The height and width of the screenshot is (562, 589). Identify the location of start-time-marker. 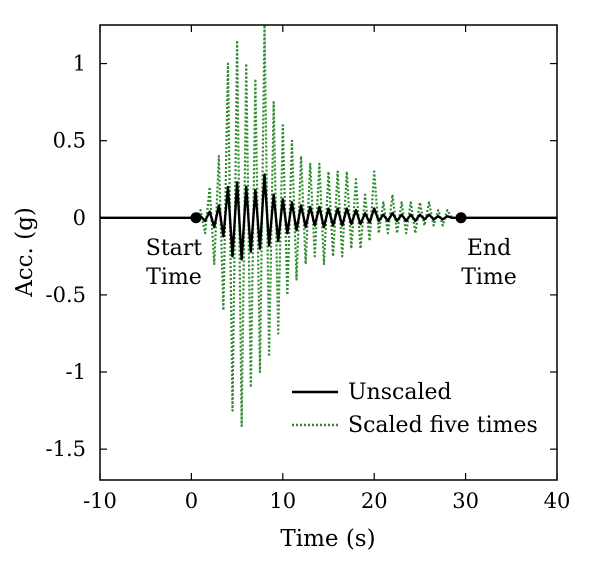
(196, 218).